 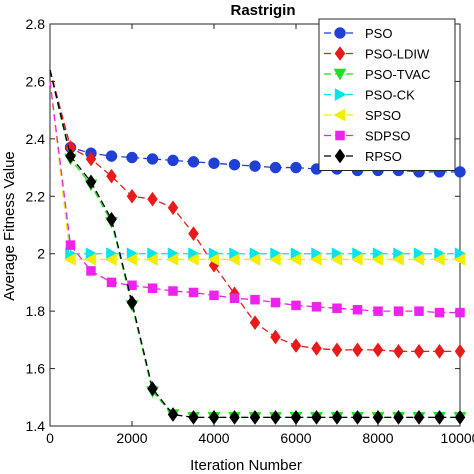 What do you see at coordinates (340, 94) in the screenshot?
I see `legend-marker-pso-ck` at bounding box center [340, 94].